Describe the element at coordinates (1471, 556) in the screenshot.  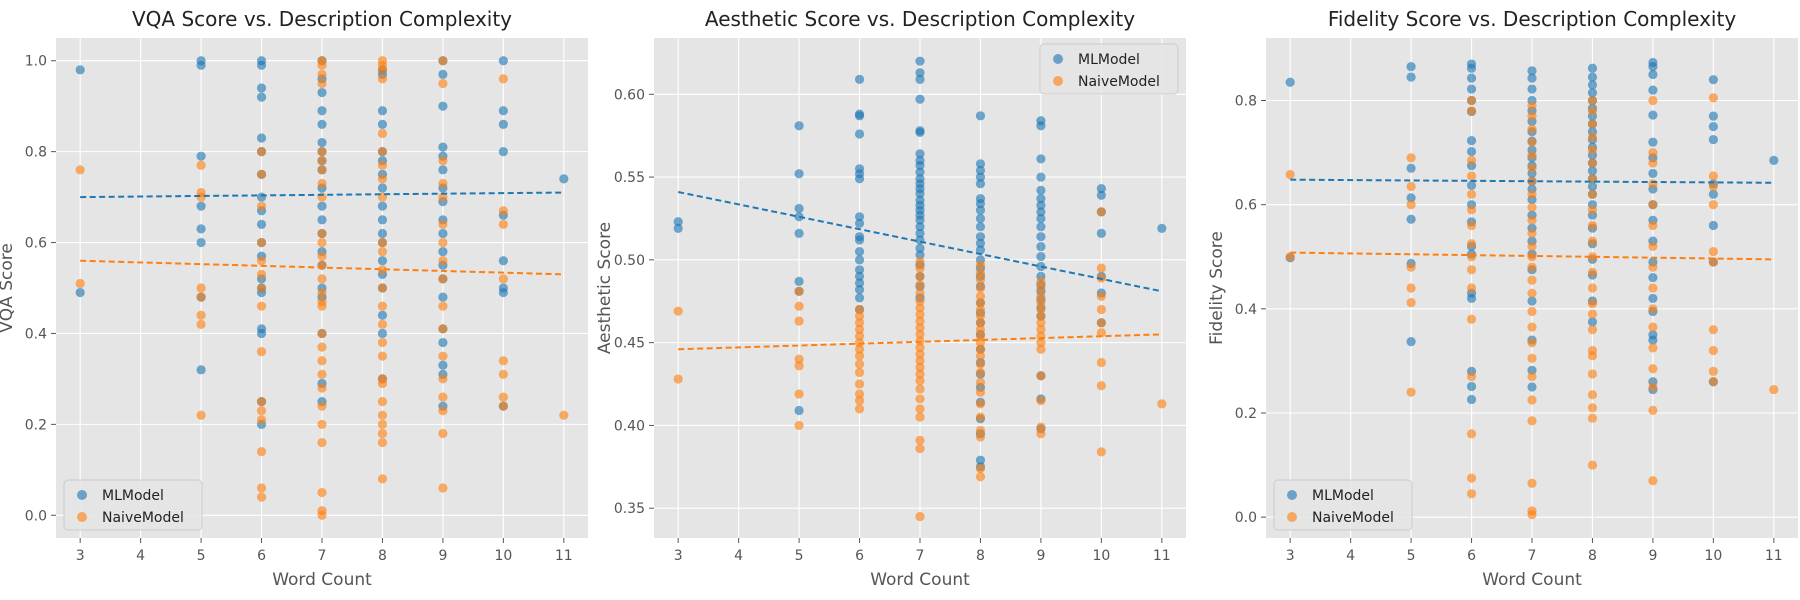
I see `x-tick-label: 6` at that location.